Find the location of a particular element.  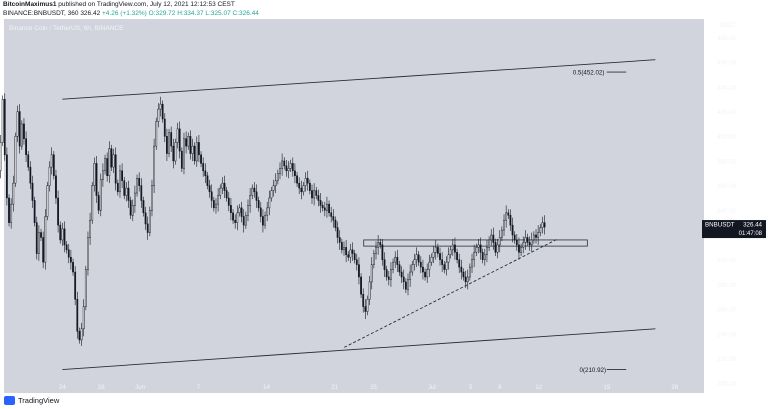

fib-label: 0(210.92) is located at coordinates (593, 370).